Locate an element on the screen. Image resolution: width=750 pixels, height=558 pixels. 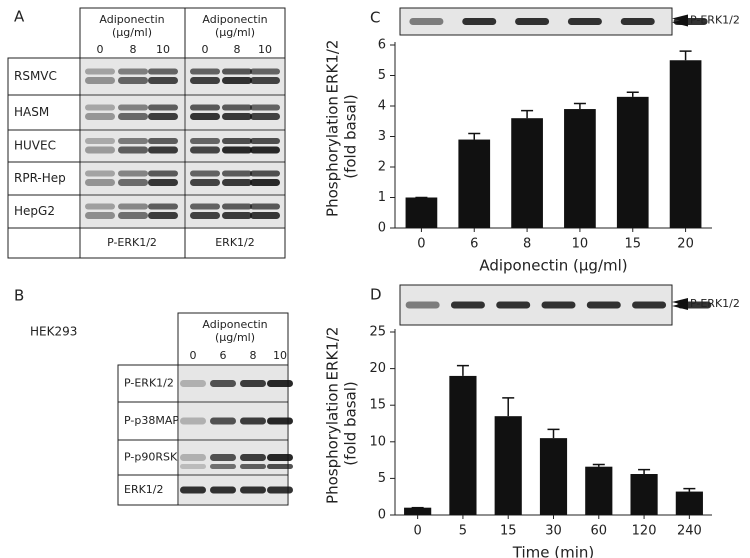
header-text: (µg/ml) is located at coordinates (235, 337).